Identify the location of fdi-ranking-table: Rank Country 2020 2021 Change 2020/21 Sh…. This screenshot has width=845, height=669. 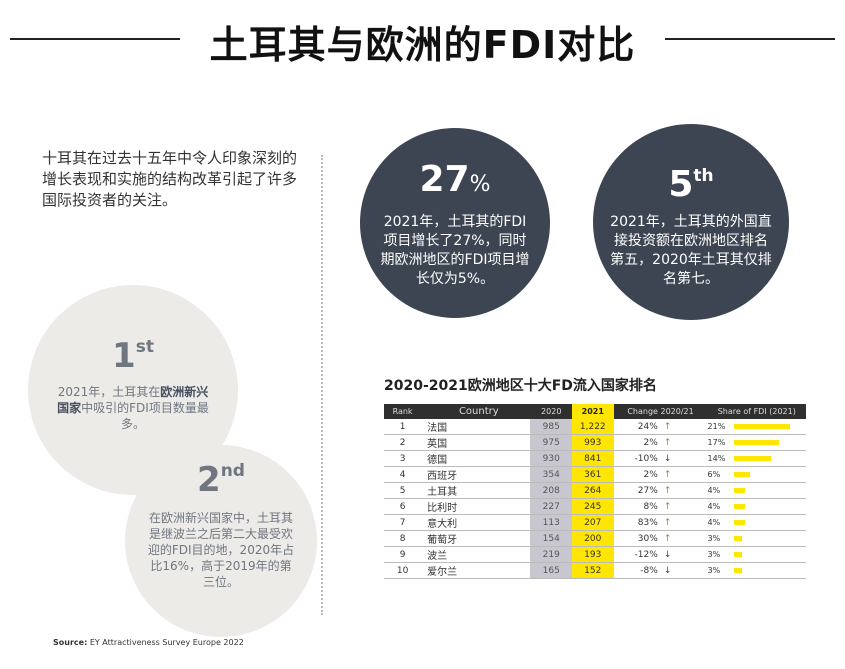
(595, 491).